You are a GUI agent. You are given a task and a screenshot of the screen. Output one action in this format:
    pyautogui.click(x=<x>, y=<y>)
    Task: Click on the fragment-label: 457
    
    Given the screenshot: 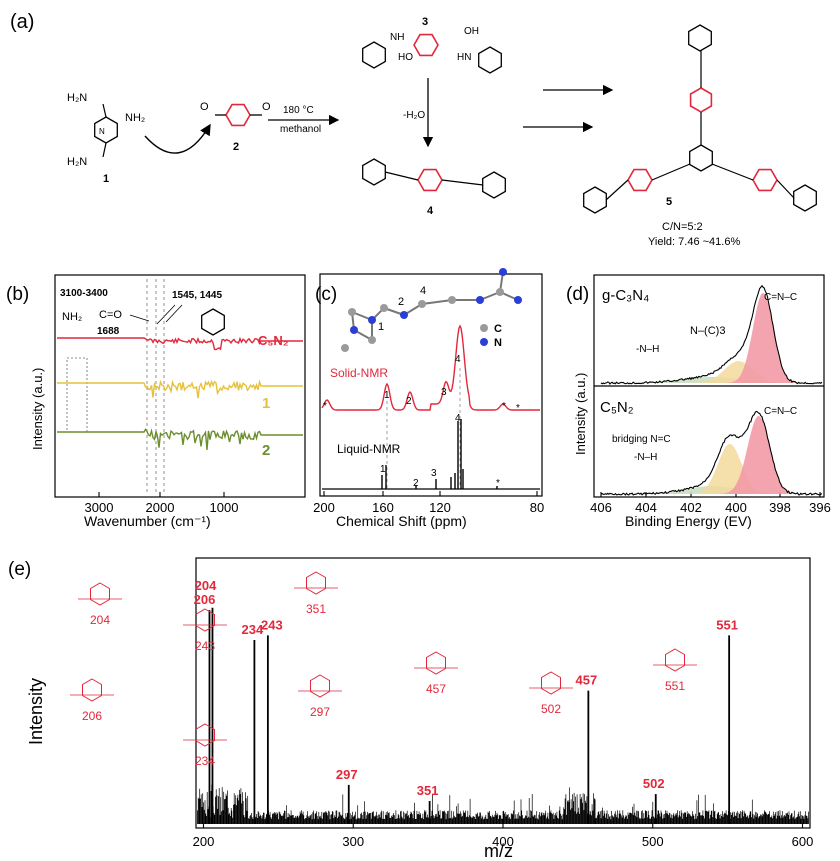 What is the action you would take?
    pyautogui.click(x=436, y=689)
    